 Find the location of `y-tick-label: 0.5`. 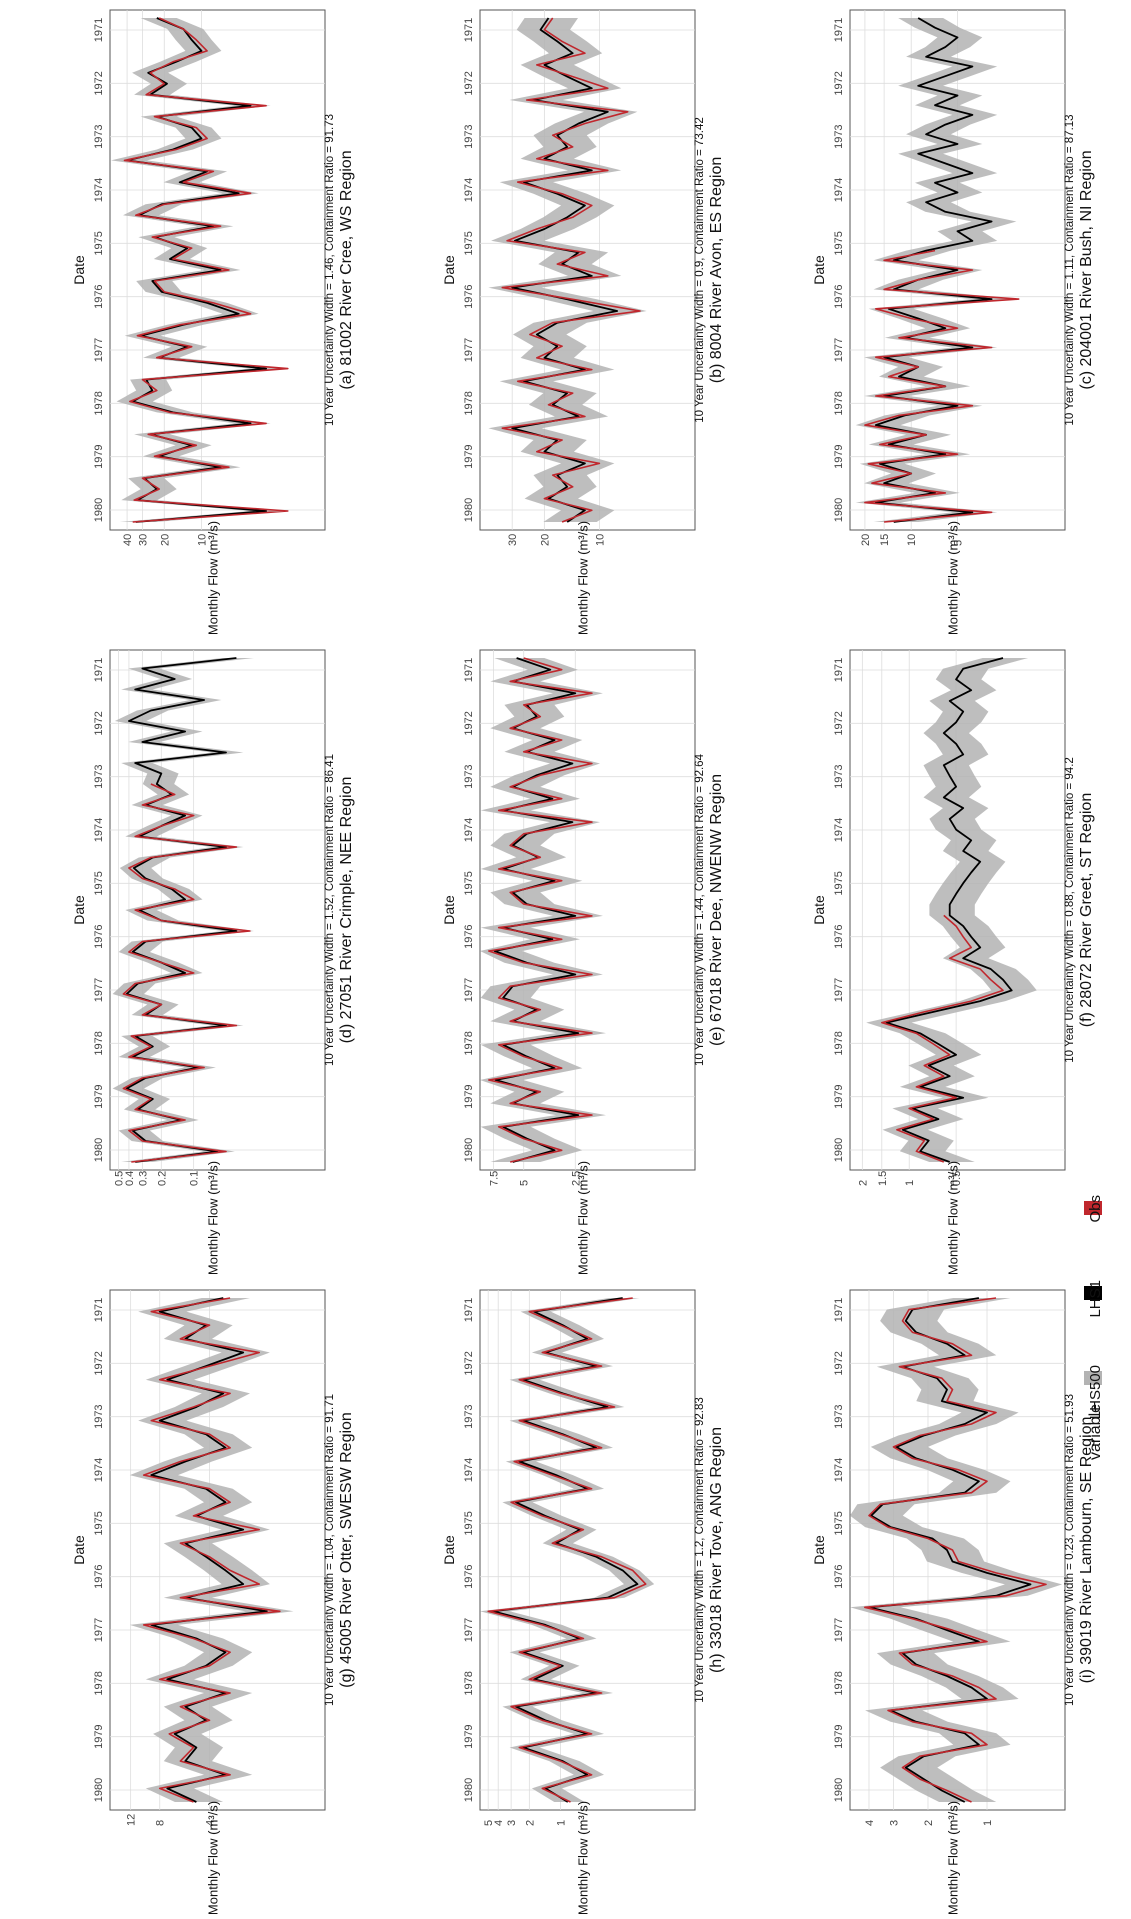

y-tick-label: 0.5 is located at coordinates (957, 1178).